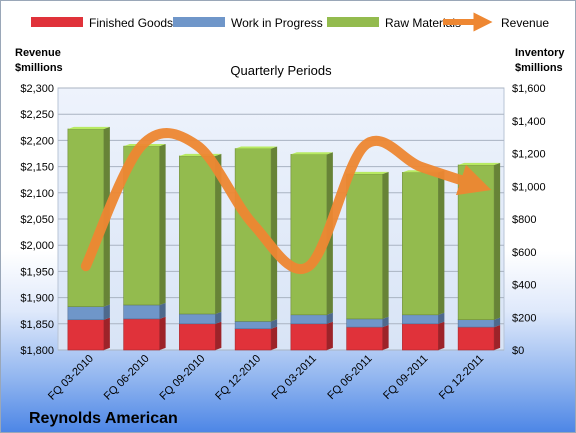 This screenshot has height=433, width=576. I want to click on left-axis-title-line2: $millions, so click(39, 68).